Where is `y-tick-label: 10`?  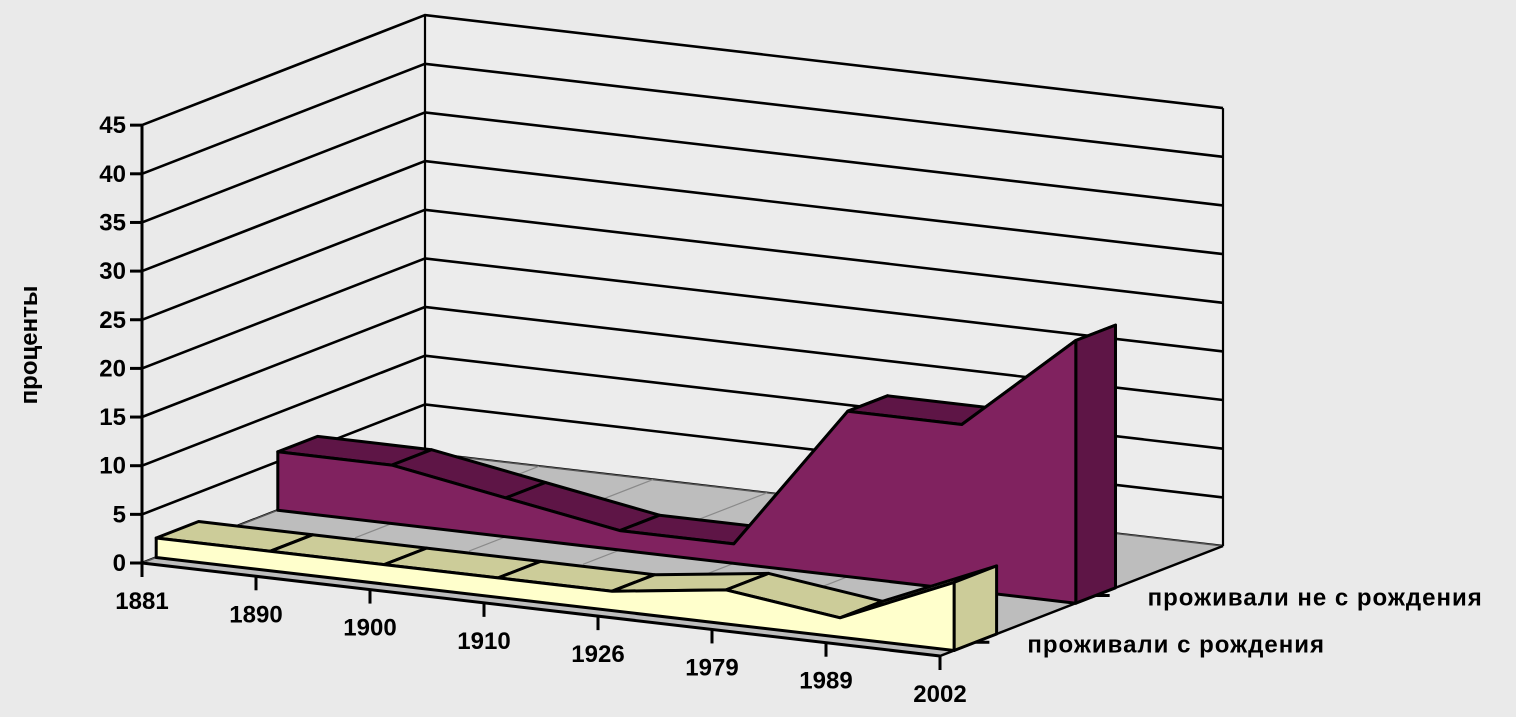 y-tick-label: 10 is located at coordinates (112, 466).